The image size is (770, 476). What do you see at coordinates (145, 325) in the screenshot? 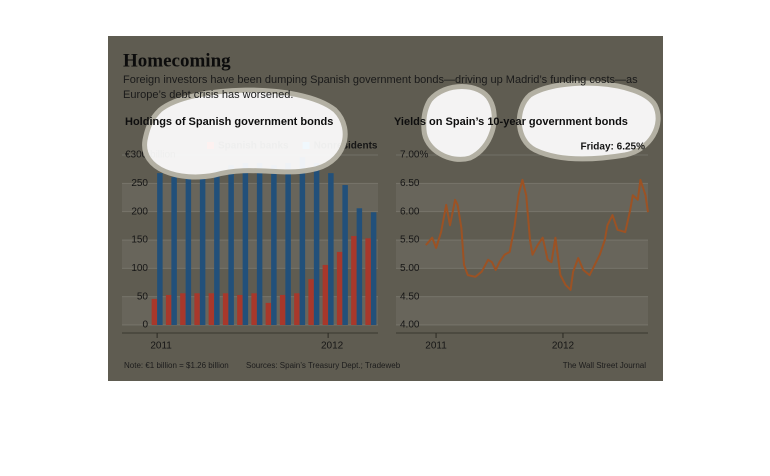
I see `y-tick-label: 0` at bounding box center [145, 325].